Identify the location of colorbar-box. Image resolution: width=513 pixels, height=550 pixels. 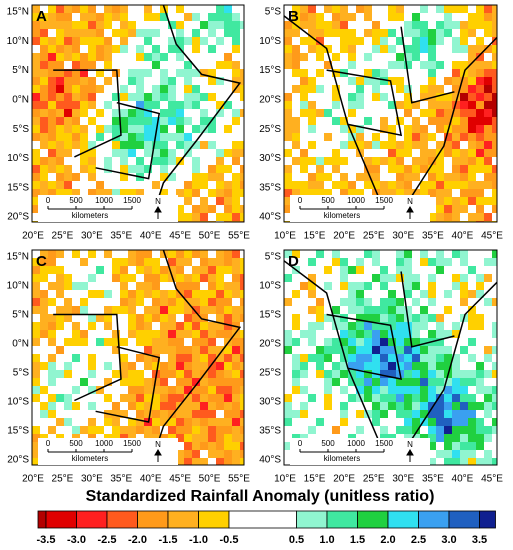
(183, 519).